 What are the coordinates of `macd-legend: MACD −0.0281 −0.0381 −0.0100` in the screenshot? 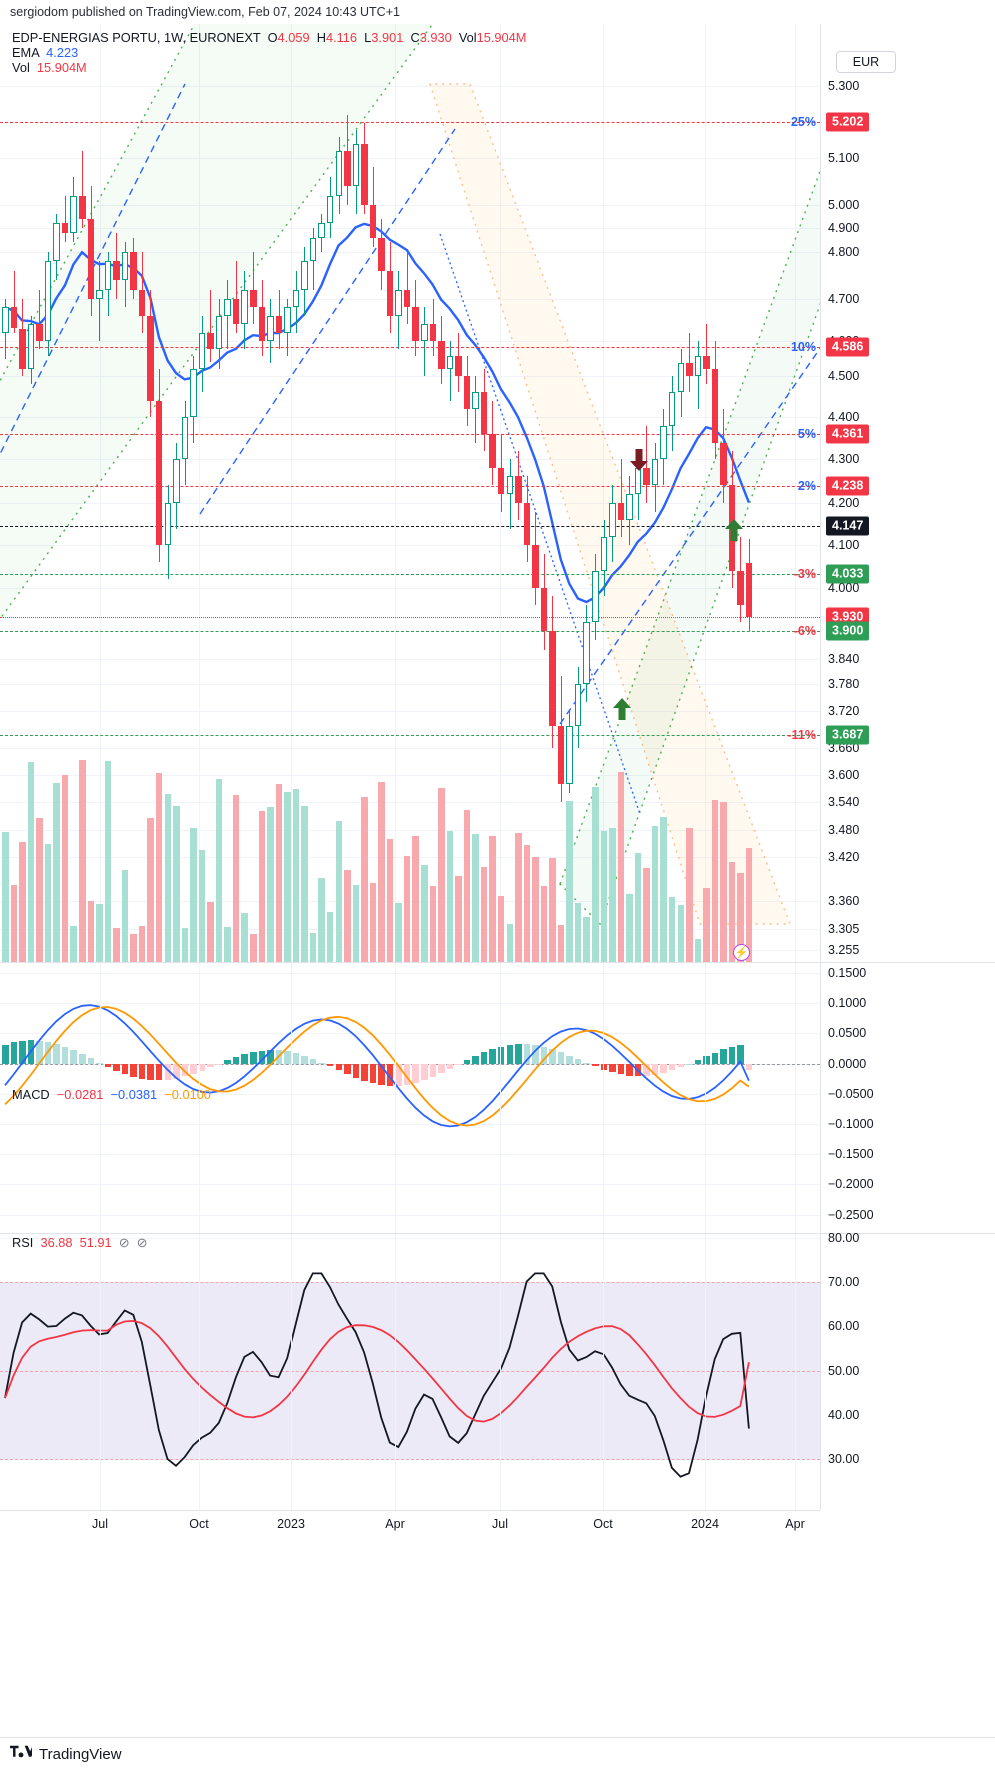 It's located at (111, 1094).